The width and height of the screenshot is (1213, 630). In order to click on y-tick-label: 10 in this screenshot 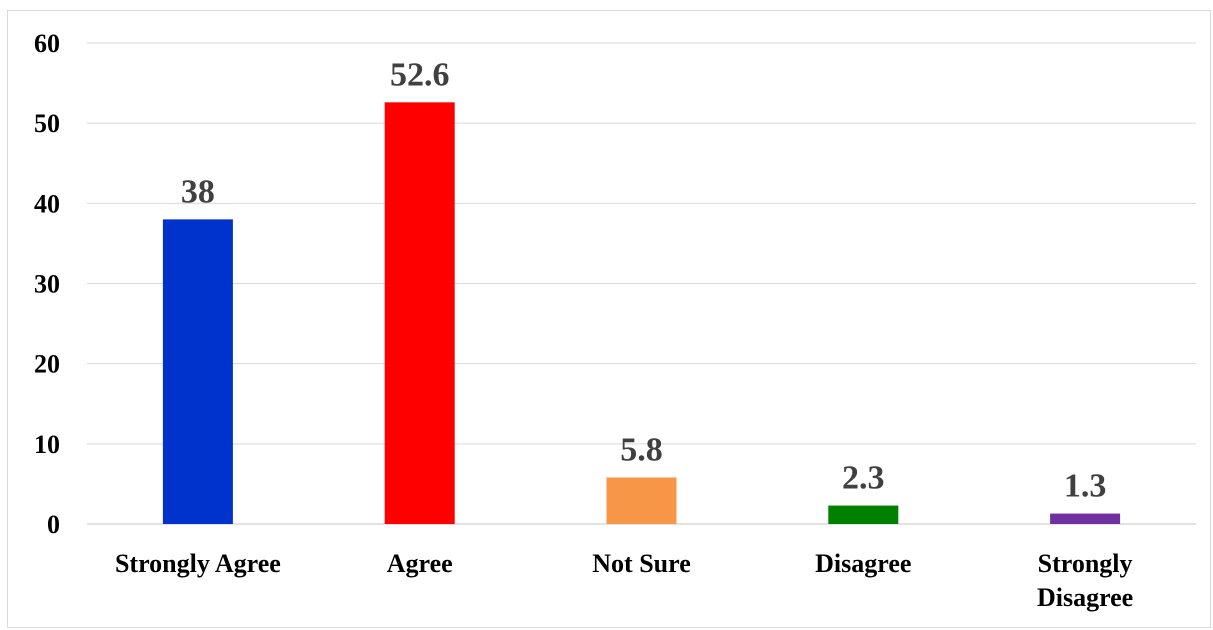, I will do `click(47, 444)`.